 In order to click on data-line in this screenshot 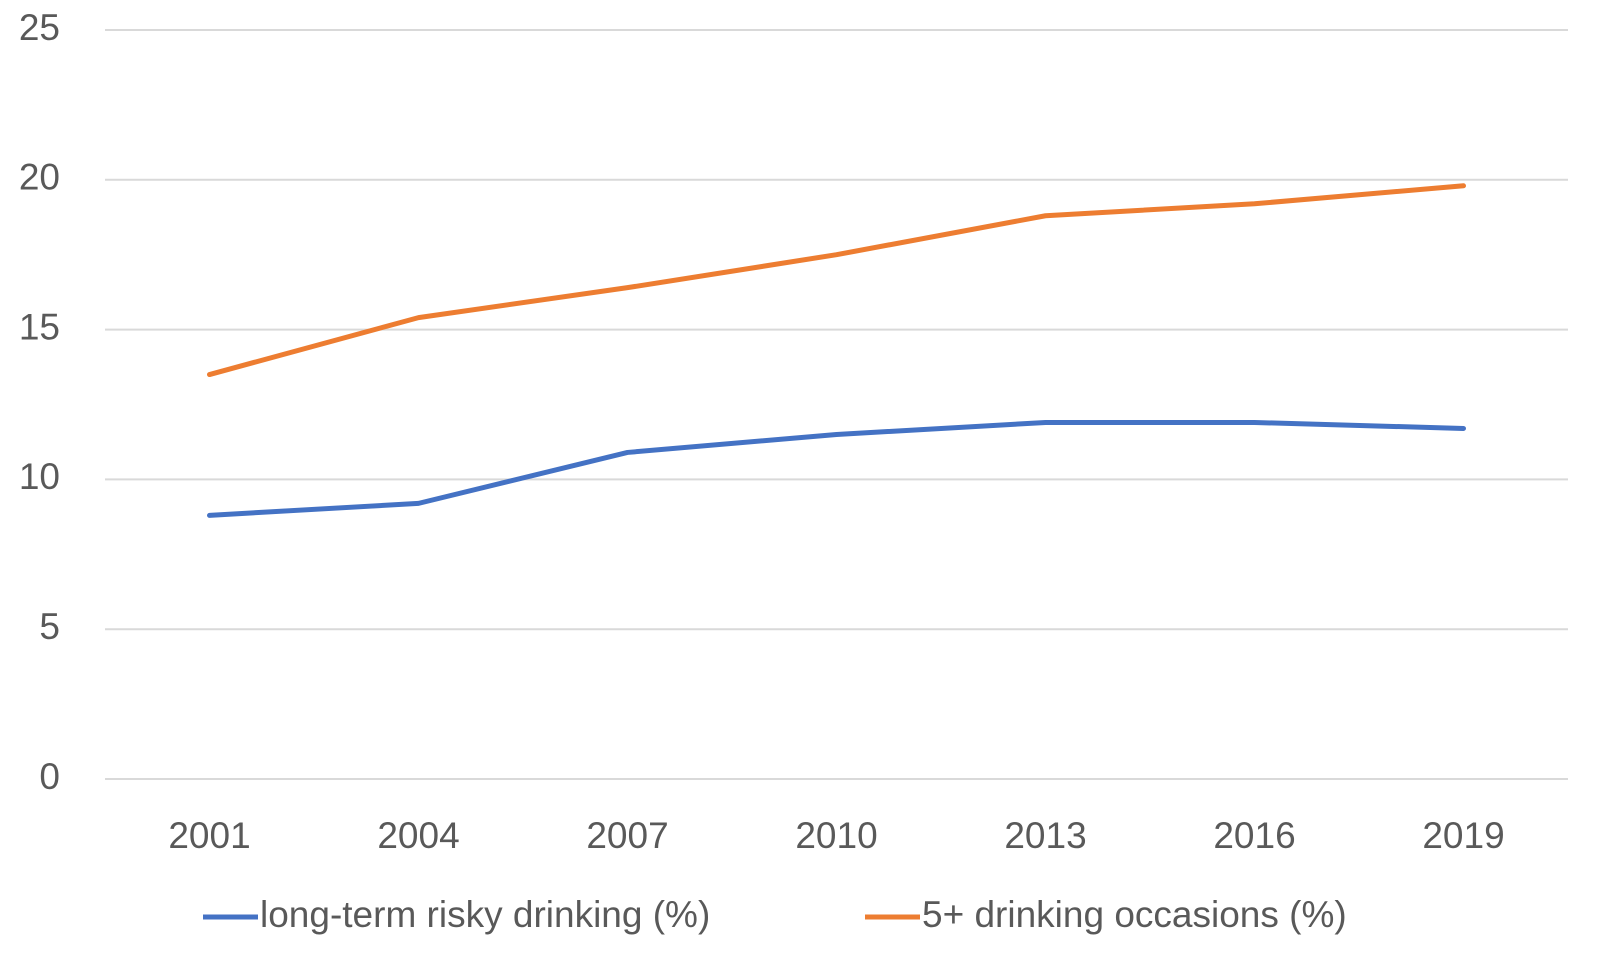, I will do `click(836, 468)`.